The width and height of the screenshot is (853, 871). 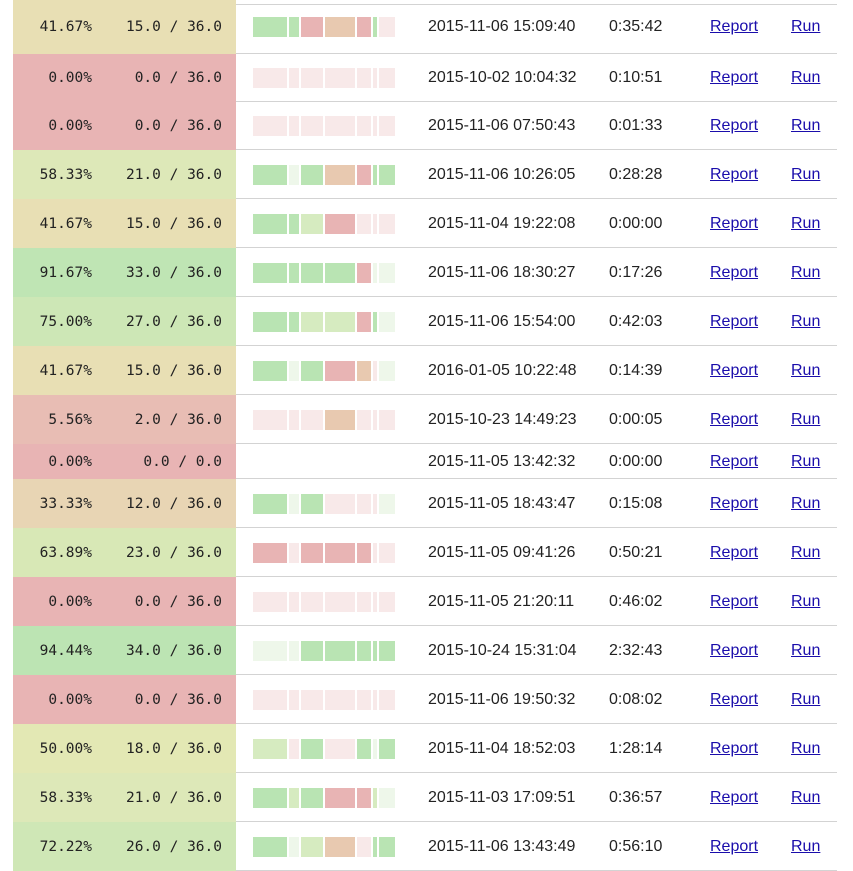 What do you see at coordinates (65, 650) in the screenshot?
I see `score-percent: 94.44%` at bounding box center [65, 650].